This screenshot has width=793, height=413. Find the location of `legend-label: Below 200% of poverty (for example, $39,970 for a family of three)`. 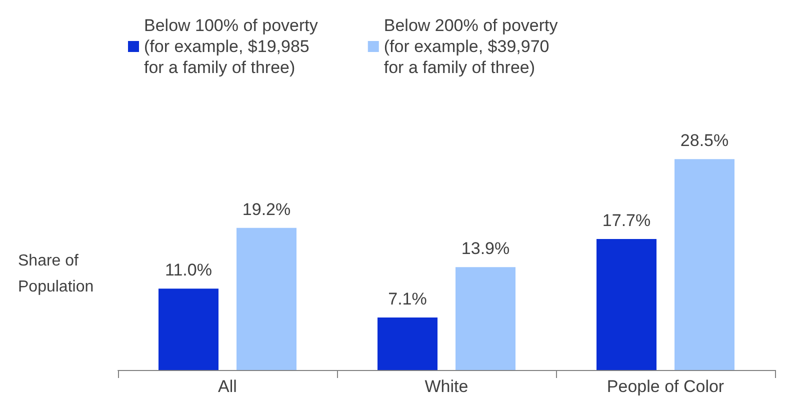

legend-label: Below 200% of poverty (for example, $39,970 for a family of three) is located at coordinates (471, 46).